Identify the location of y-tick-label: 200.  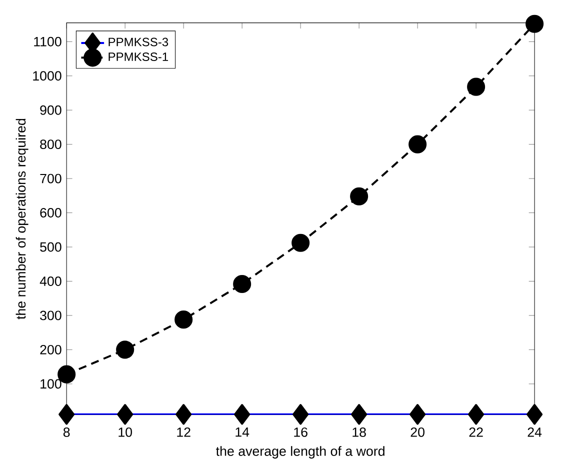
(51, 349).